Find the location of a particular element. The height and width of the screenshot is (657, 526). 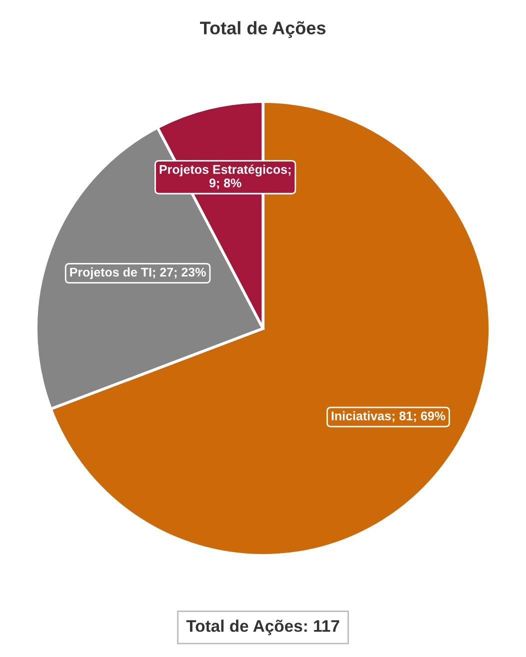

chart-title: Total de Ações is located at coordinates (263, 29).